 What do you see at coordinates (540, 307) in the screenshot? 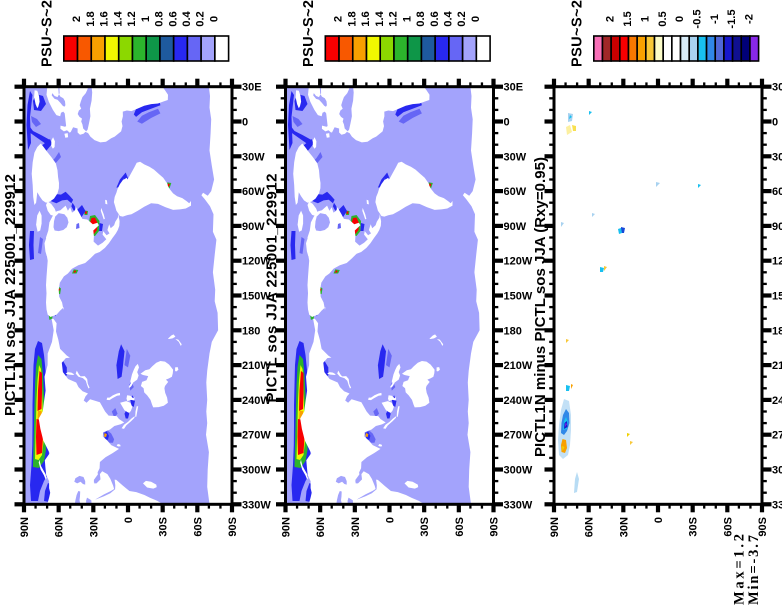
I see `svg-text:PICTL1N minus PICTL sos JJA (R: PICTL1N minus PICTL sos JJA (Rxy=0.95)` at bounding box center [540, 307].